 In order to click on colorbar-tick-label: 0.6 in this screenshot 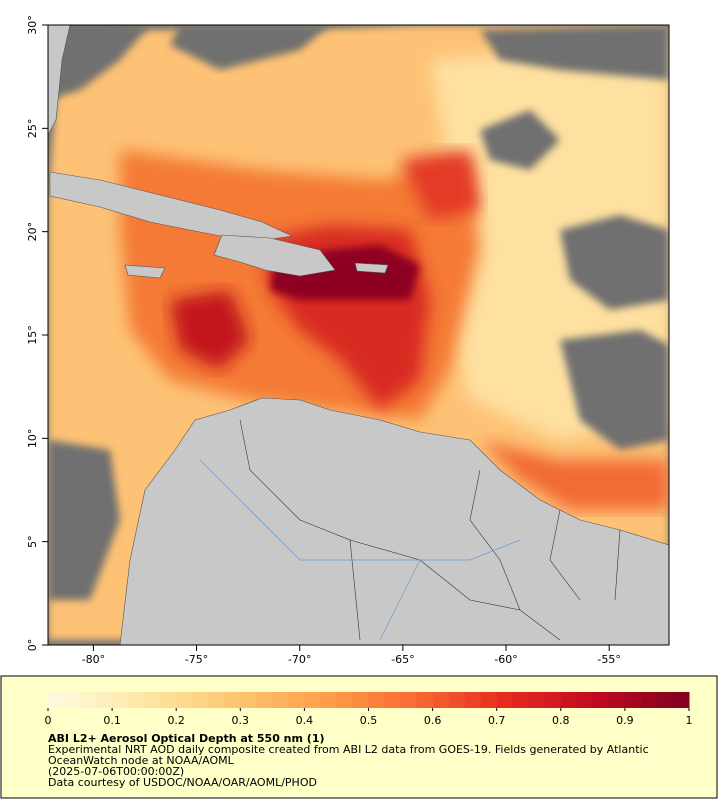, I will do `click(433, 720)`.